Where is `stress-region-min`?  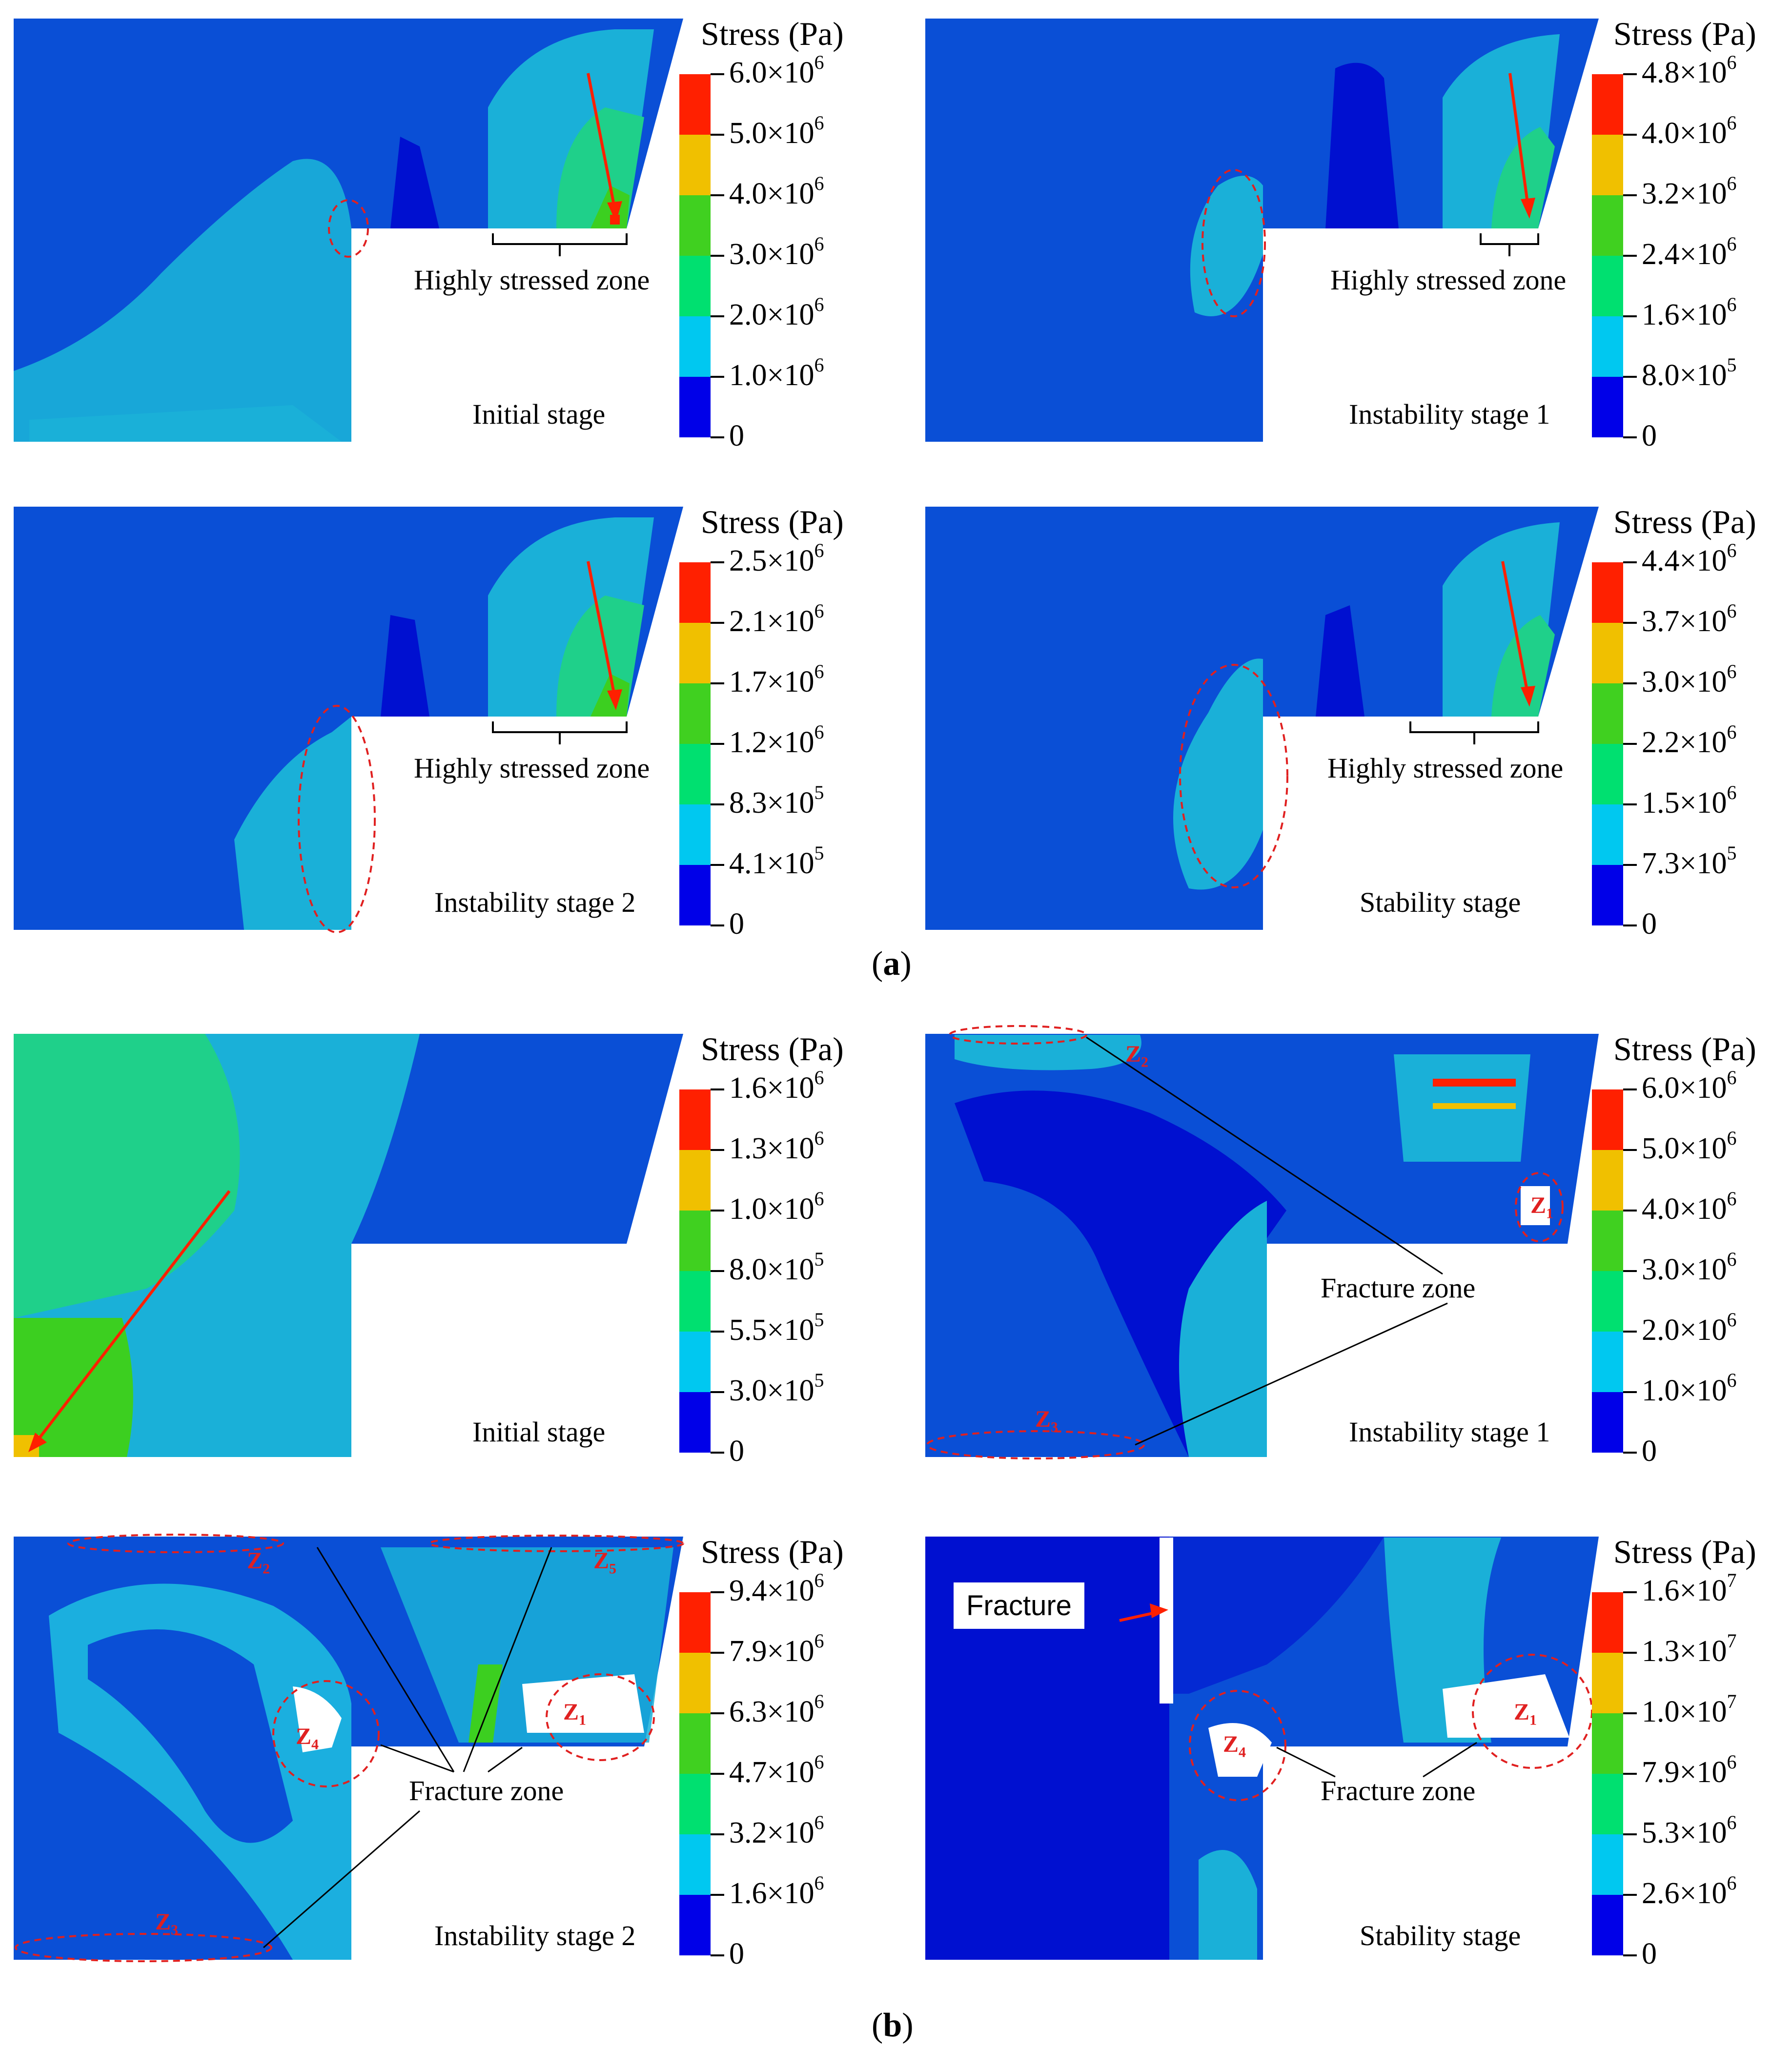 stress-region-min is located at coordinates (1340, 661).